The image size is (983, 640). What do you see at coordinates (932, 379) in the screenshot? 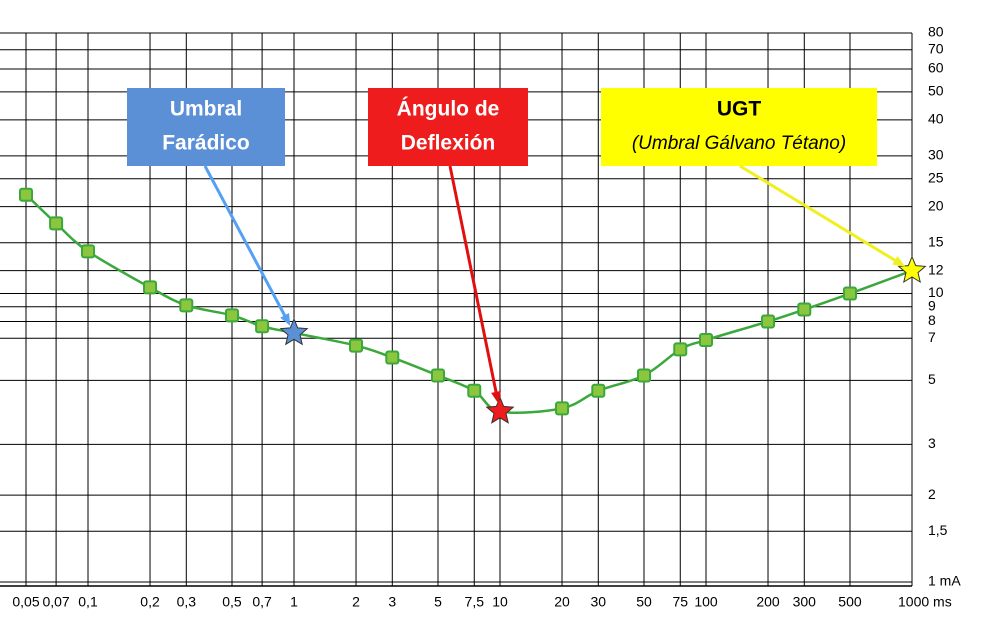
I see `y-tick-label: 5` at bounding box center [932, 379].